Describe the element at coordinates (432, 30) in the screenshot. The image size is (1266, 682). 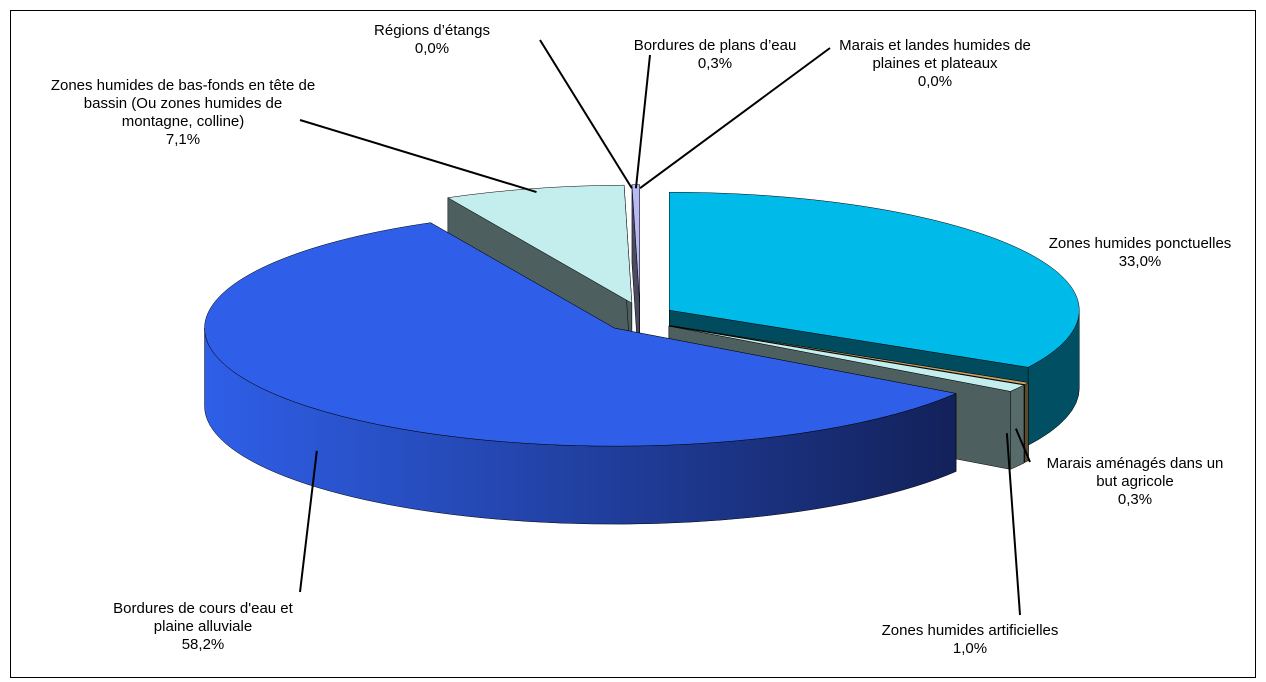
I see `category-name: Régions d’étangs` at that location.